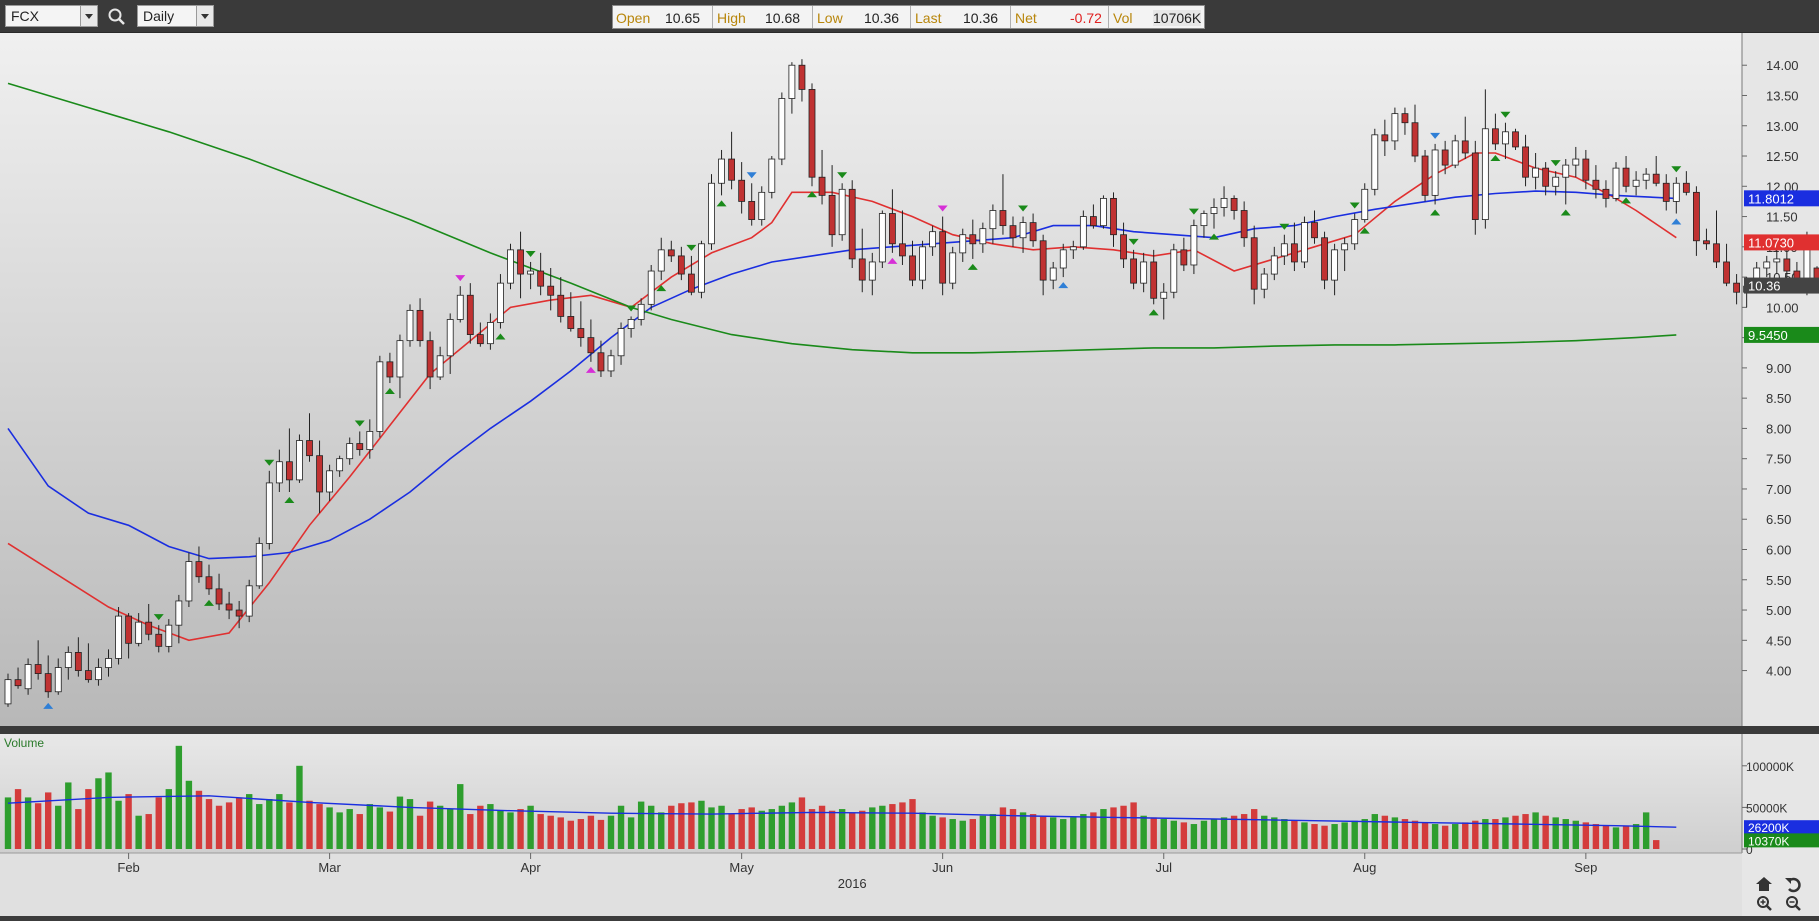 This screenshot has width=1819, height=921. I want to click on home-icon, so click(1764, 884).